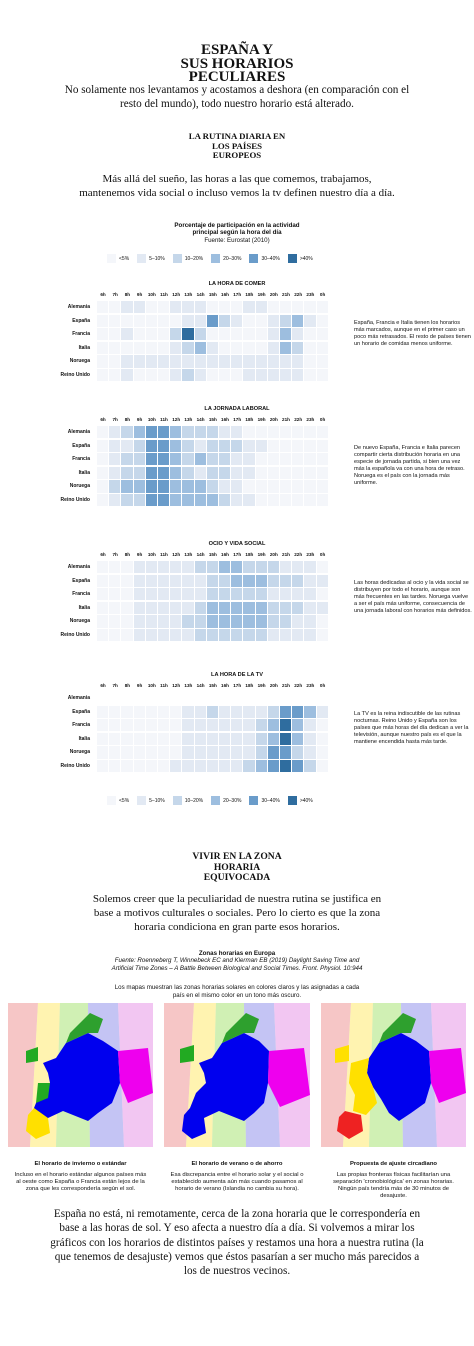 Image resolution: width=474 pixels, height=1346 pixels. What do you see at coordinates (84, 607) in the screenshot?
I see `country-label: Italia` at bounding box center [84, 607].